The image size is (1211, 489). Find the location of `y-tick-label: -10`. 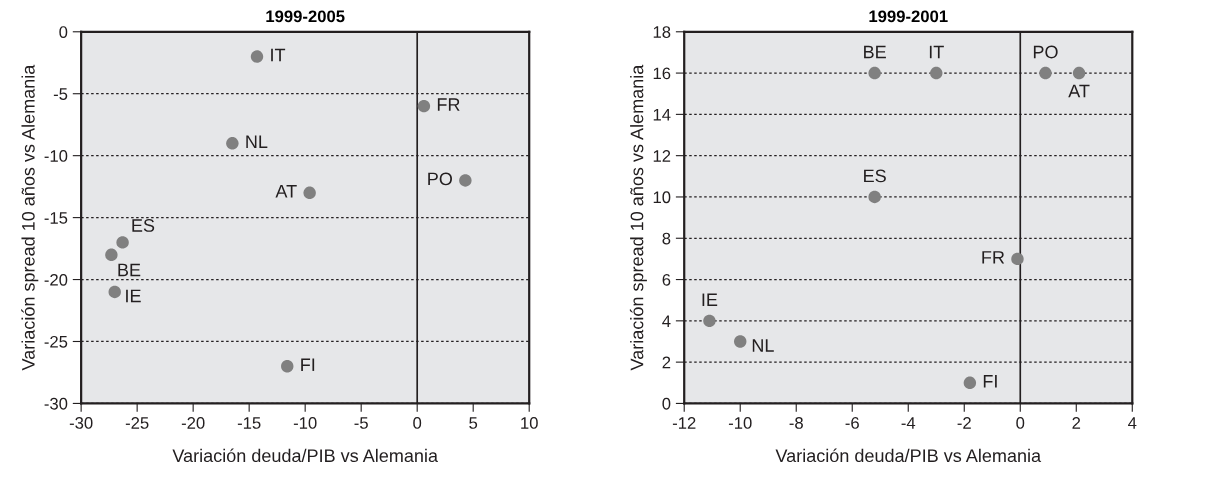

y-tick-label: -10 is located at coordinates (56, 156).